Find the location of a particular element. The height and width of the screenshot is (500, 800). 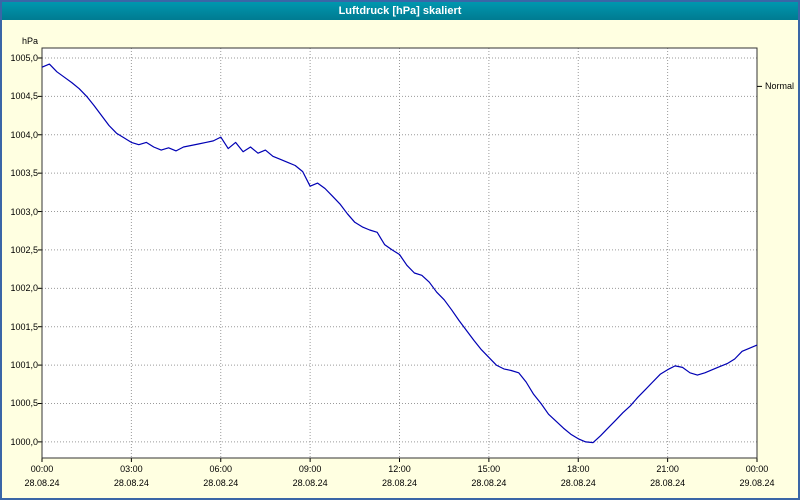

window-title: Luftdruck [hPa] skaliert is located at coordinates (400, 11).